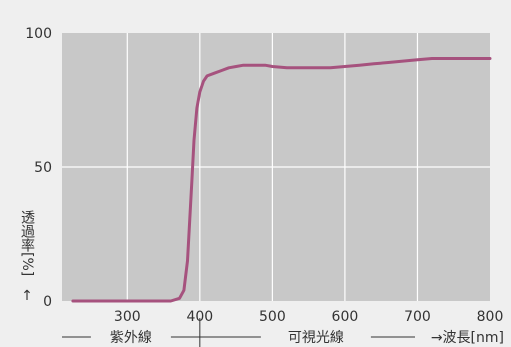 The image size is (511, 347). Describe the element at coordinates (272, 317) in the screenshot. I see `x-tick-label: 500` at that location.